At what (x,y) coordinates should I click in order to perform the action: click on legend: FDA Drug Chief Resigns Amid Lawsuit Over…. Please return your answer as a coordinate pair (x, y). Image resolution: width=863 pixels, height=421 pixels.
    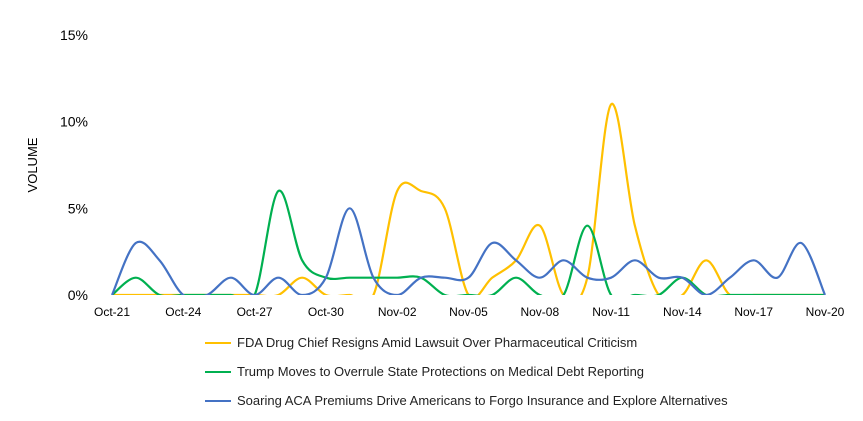
    Looking at the image, I should click on (466, 371).